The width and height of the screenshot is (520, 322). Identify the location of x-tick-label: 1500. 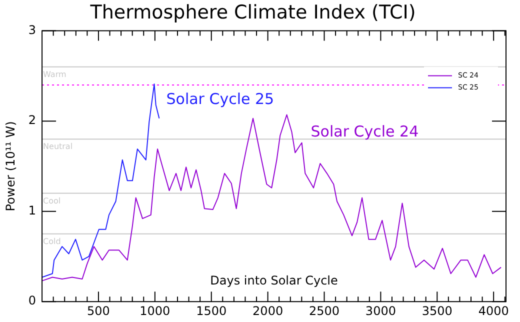
(211, 311).